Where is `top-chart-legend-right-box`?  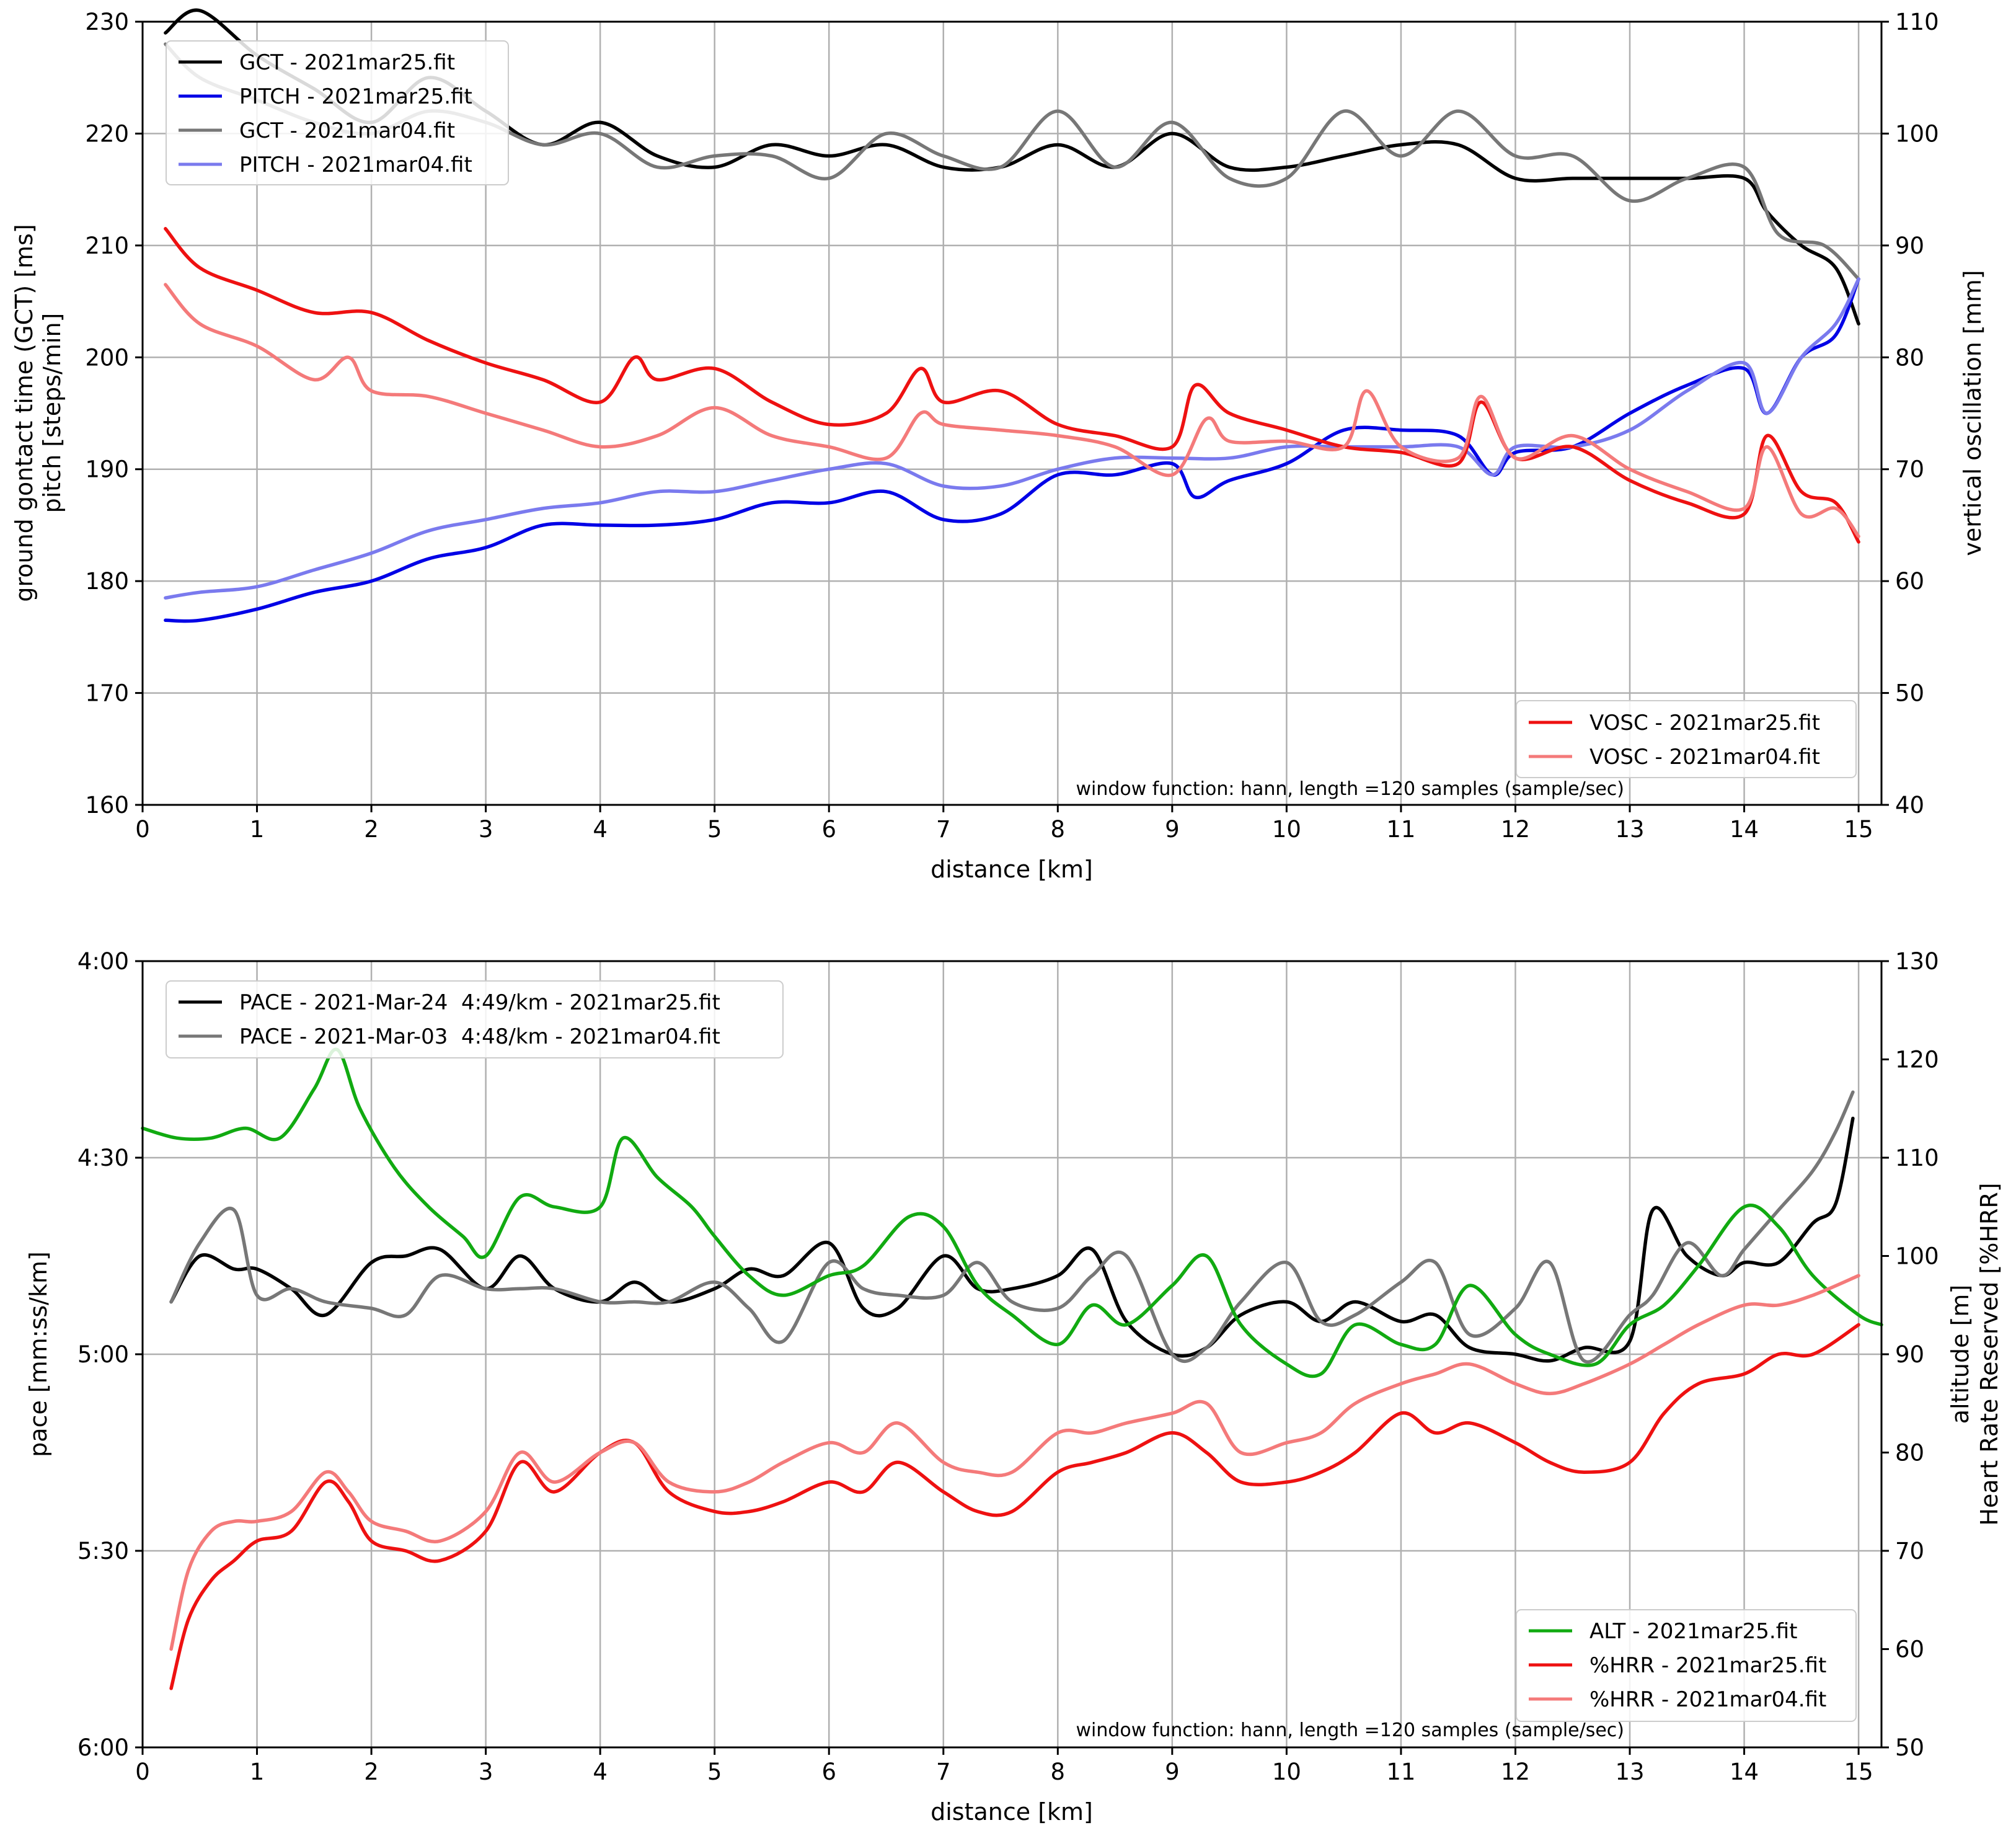 top-chart-legend-right-box is located at coordinates (1687, 739).